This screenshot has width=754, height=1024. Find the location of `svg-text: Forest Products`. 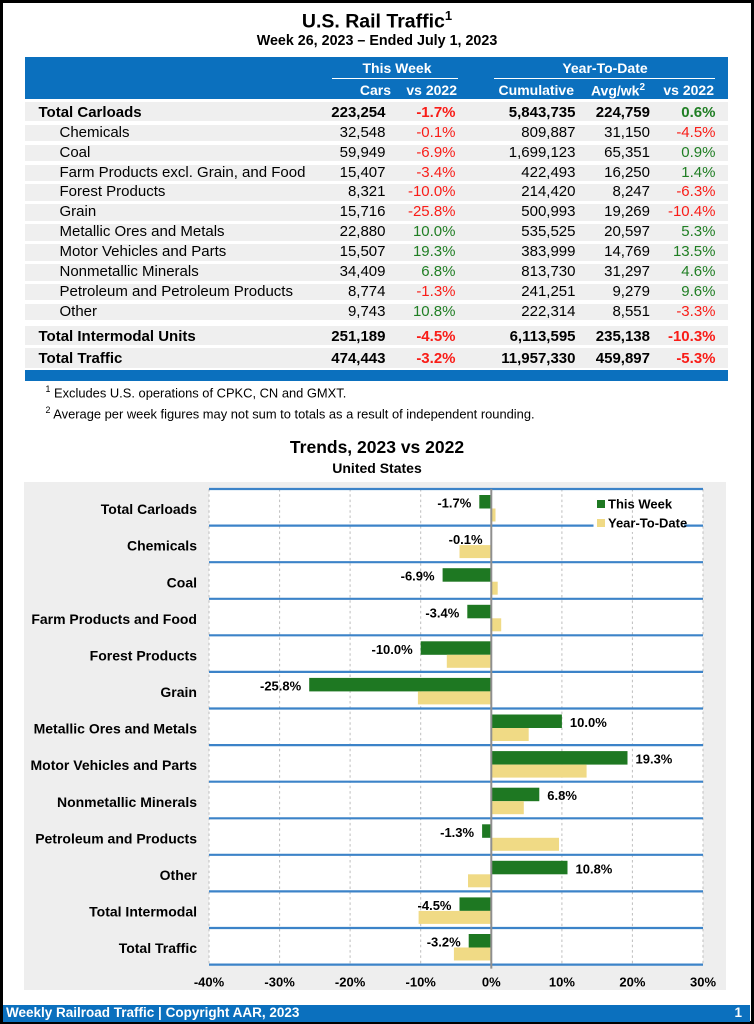

svg-text: Forest Products is located at coordinates (144, 655).